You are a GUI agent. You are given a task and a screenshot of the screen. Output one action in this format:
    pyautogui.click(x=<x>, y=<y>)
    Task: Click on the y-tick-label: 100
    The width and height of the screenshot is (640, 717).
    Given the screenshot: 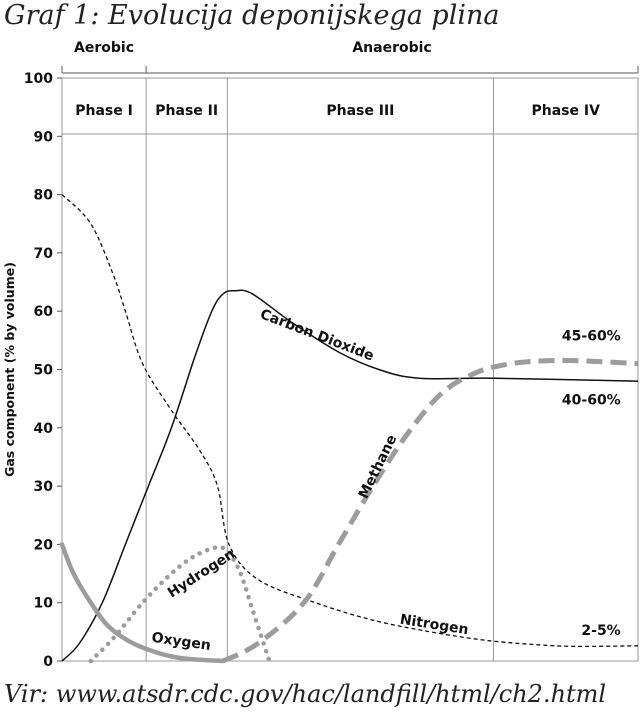 What is the action you would take?
    pyautogui.click(x=38, y=79)
    